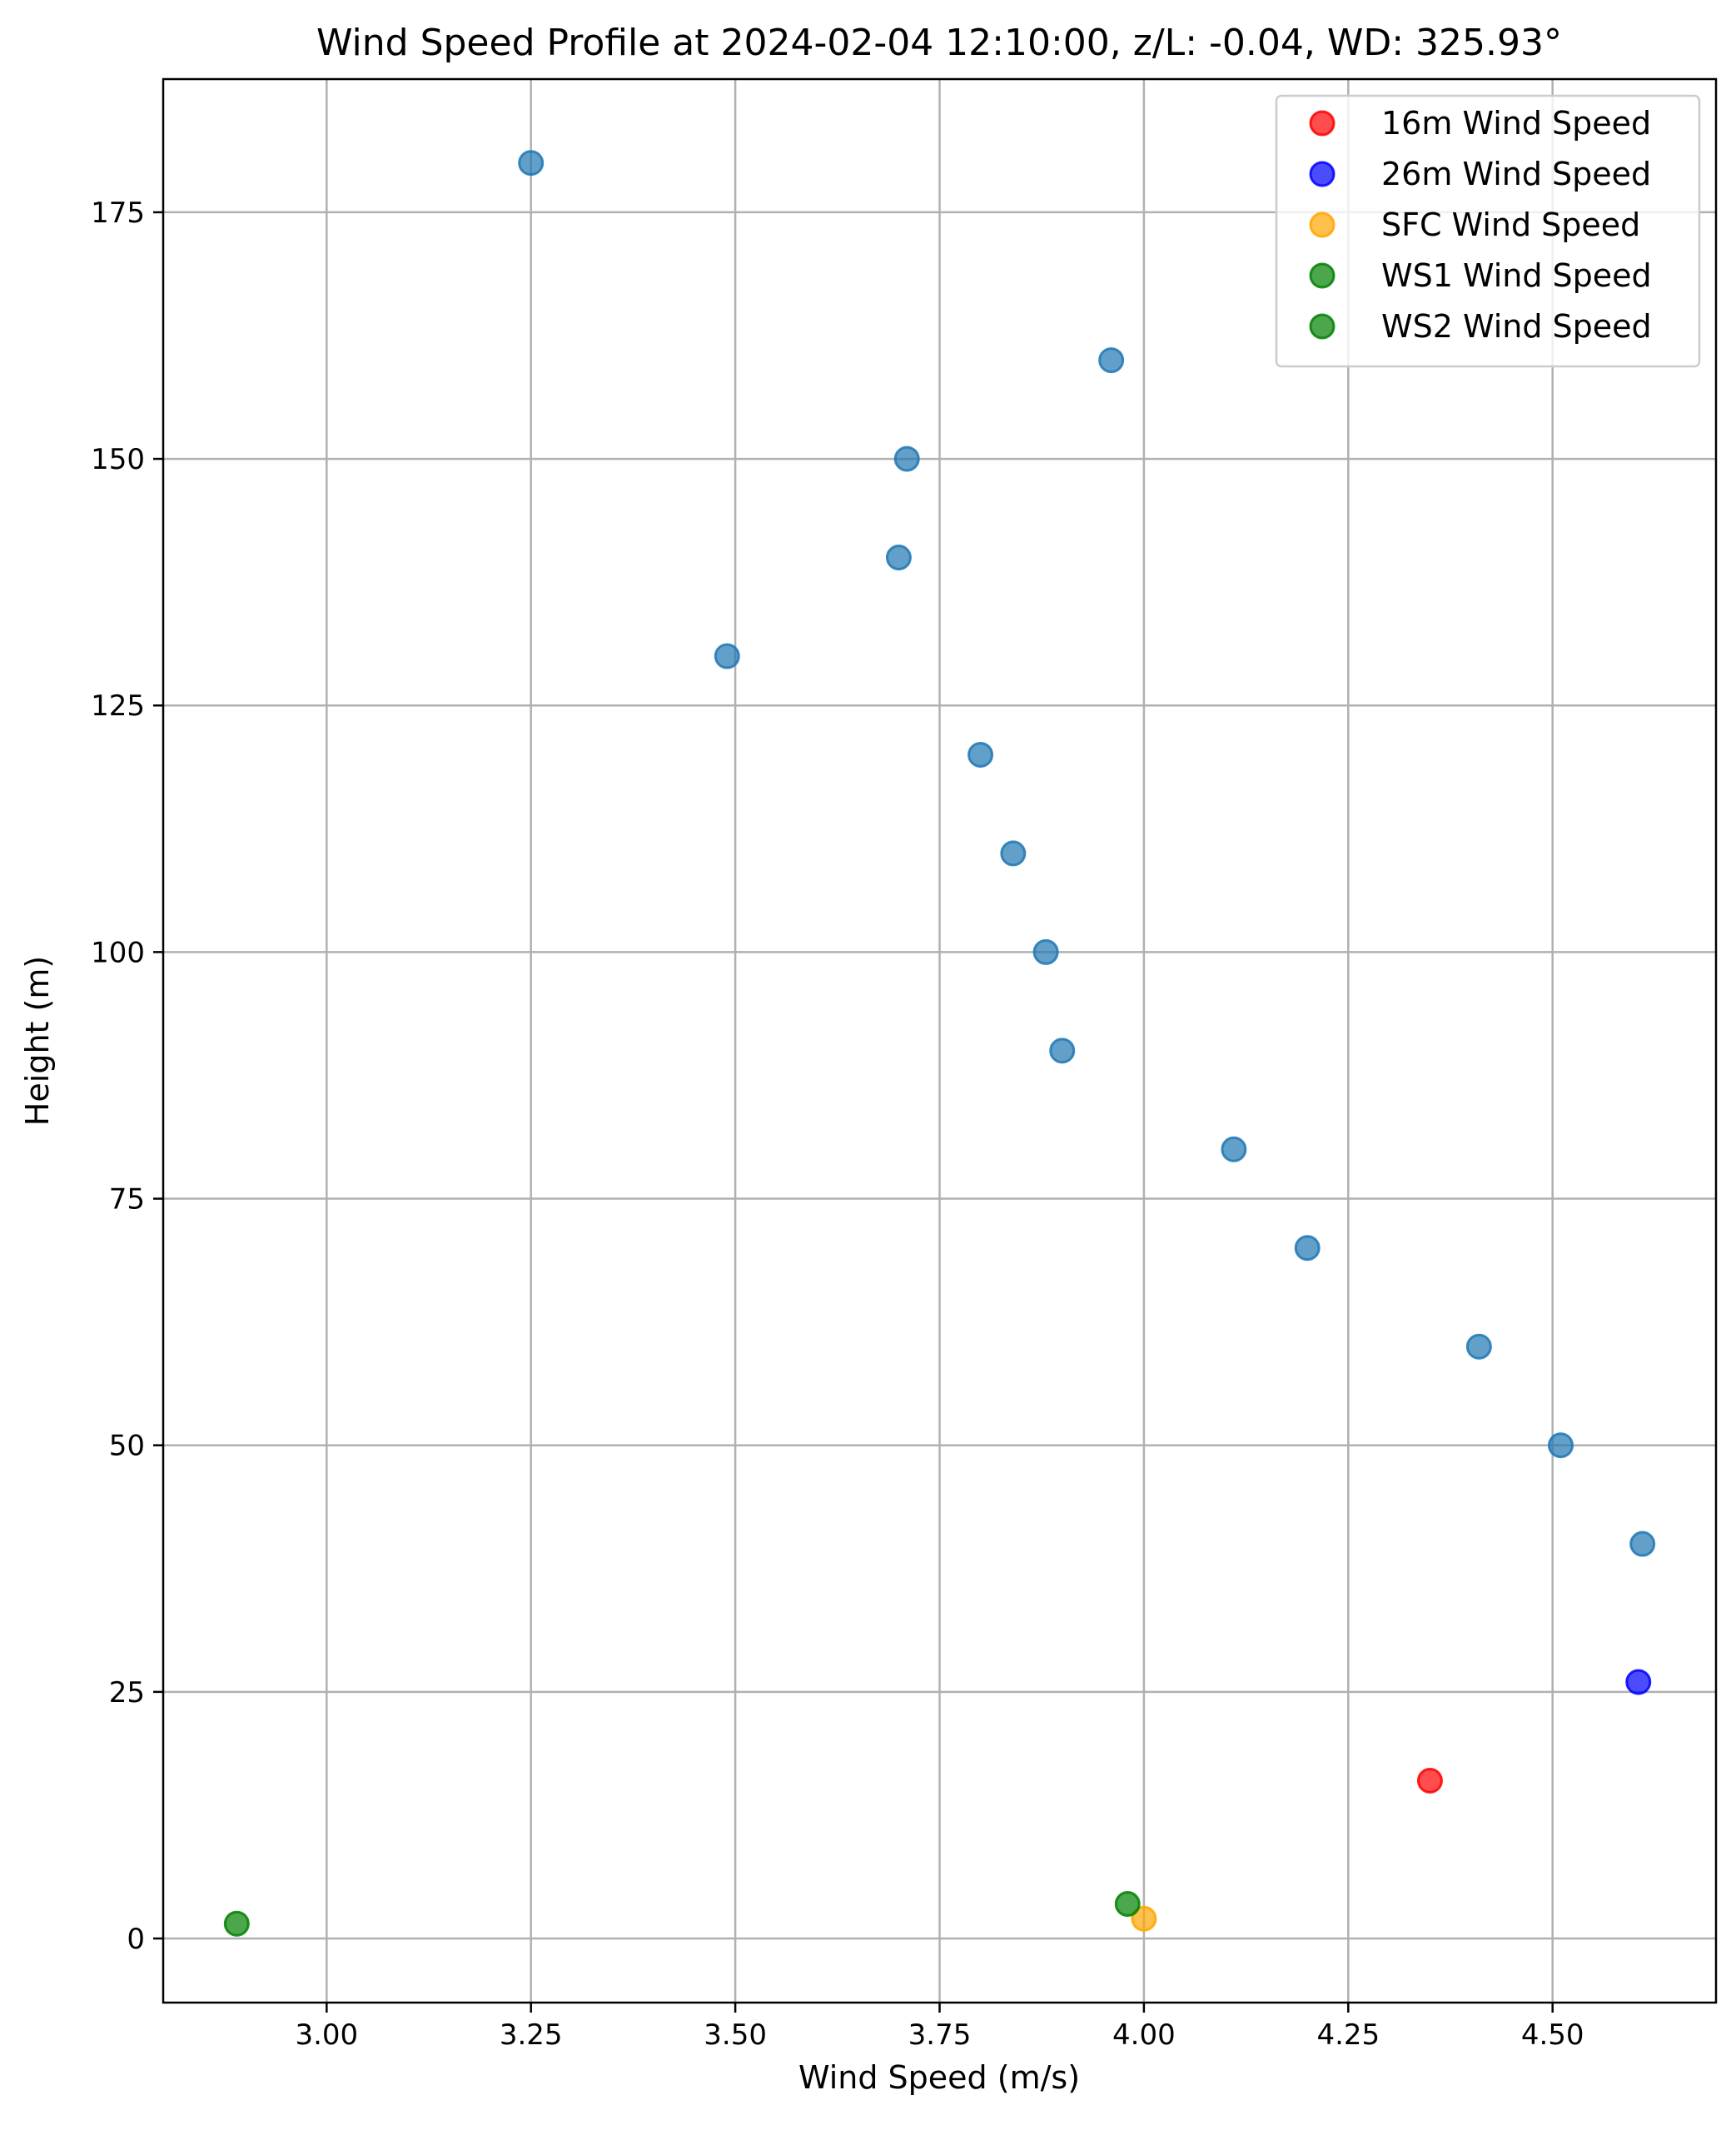 The height and width of the screenshot is (2130, 1736). What do you see at coordinates (118, 952) in the screenshot?
I see `y-tick-label: 100` at bounding box center [118, 952].